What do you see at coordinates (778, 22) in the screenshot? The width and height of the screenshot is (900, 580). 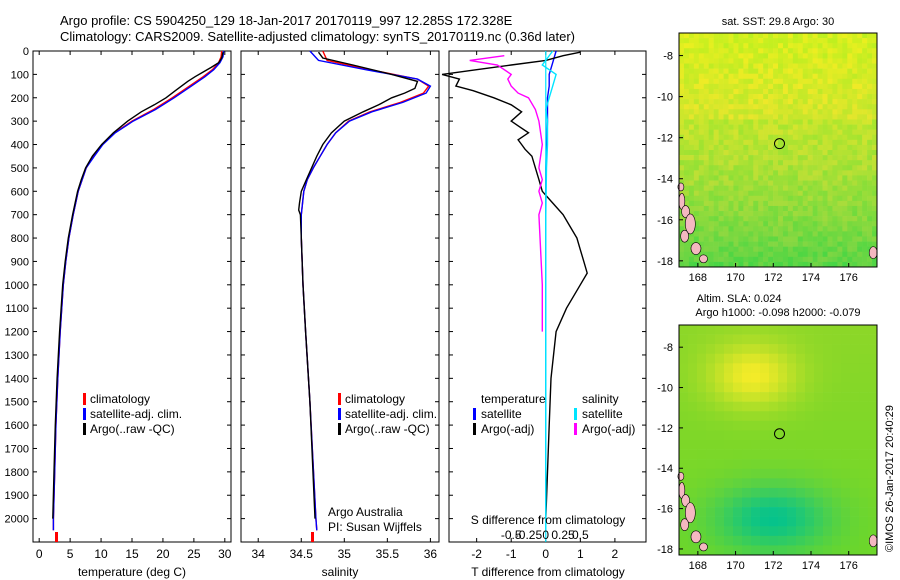 I see `sst-map-title: sat. SST: 29.8 Argo: 30` at bounding box center [778, 22].